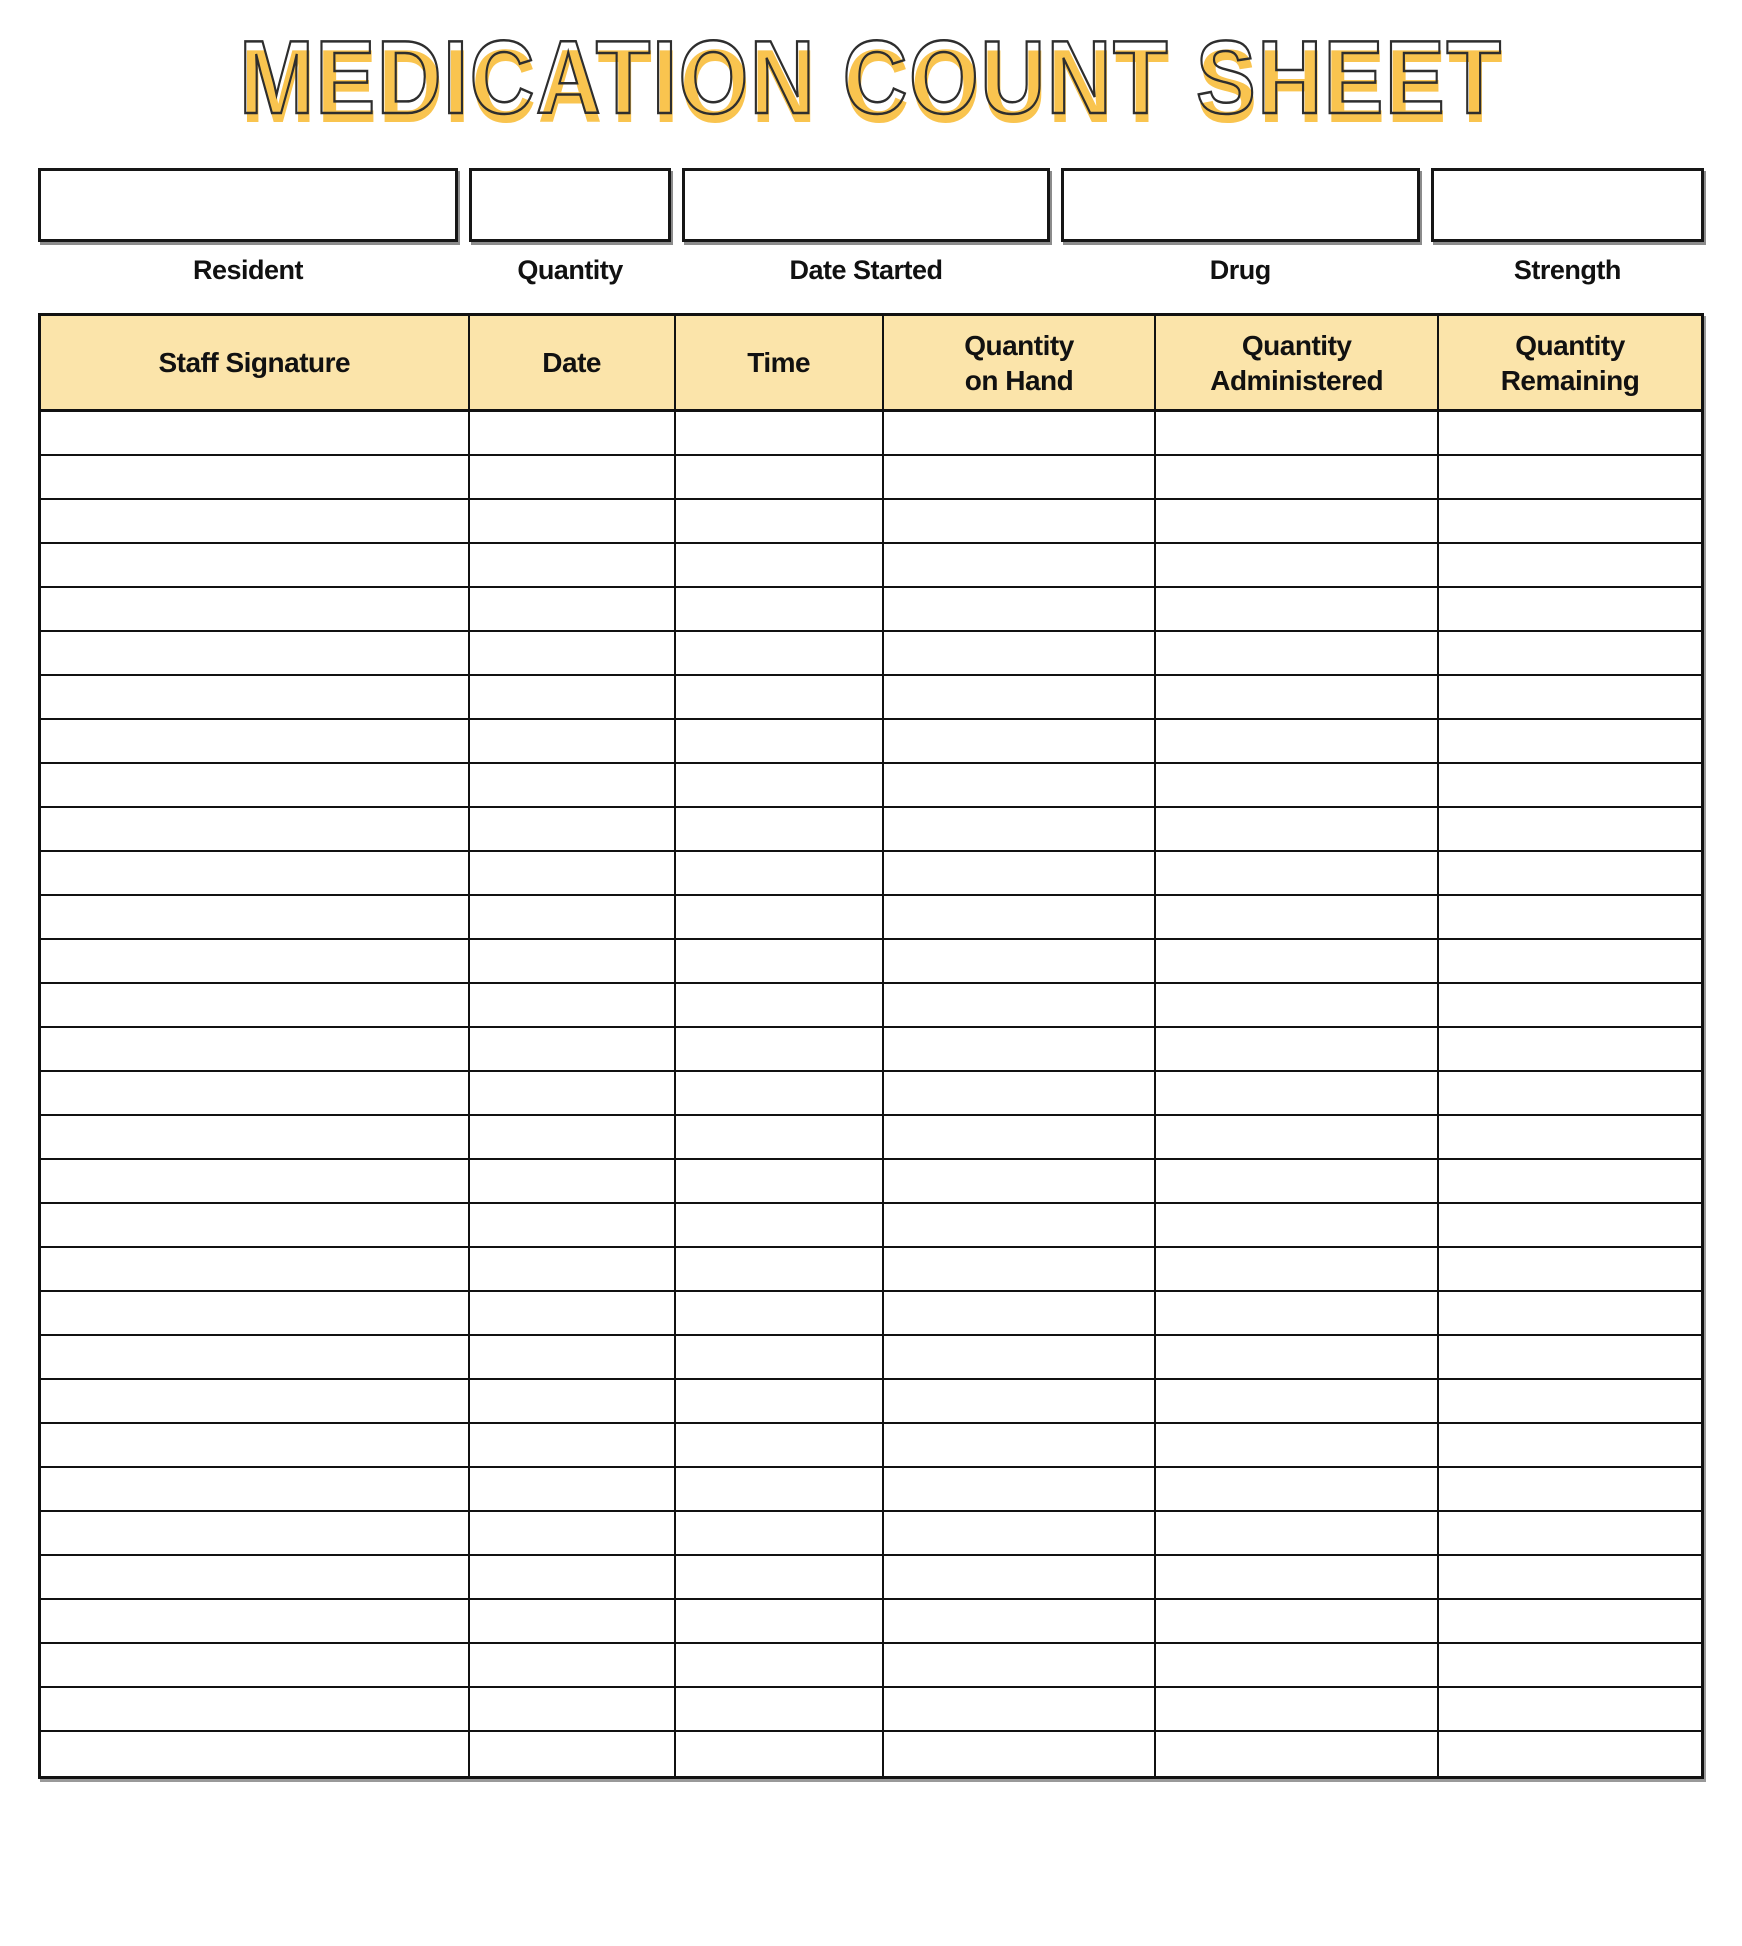 Image resolution: width=1742 pixels, height=1946 pixels. Describe the element at coordinates (570, 205) in the screenshot. I see `quantity-input-box` at that location.